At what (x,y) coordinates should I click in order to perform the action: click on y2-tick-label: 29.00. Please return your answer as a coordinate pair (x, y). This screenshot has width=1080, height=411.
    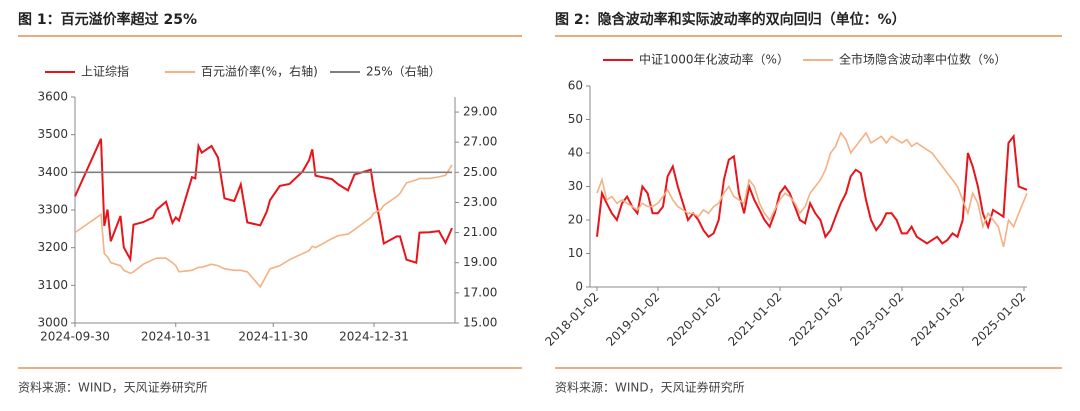
    Looking at the image, I should click on (480, 112).